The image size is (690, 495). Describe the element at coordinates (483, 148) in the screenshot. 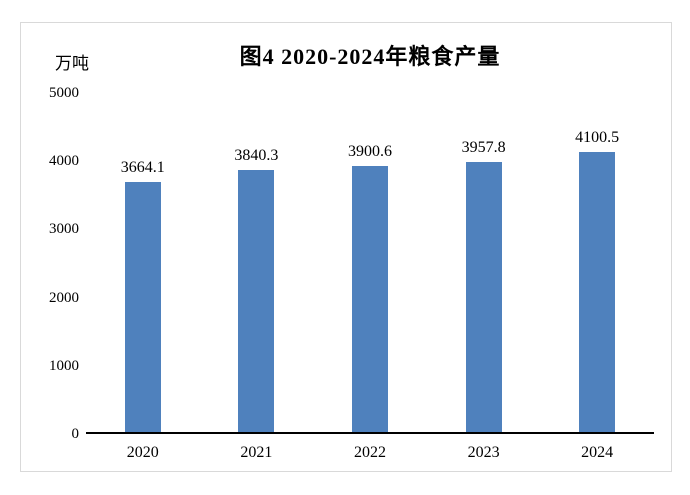

I see `bar-value-label: 3957.8` at that location.